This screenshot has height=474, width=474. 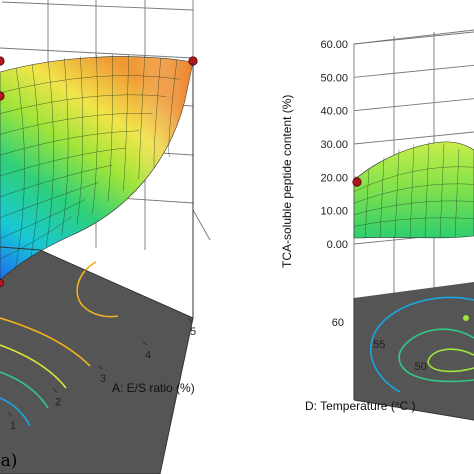 What do you see at coordinates (338, 323) in the screenshot?
I see `panel-b-x-tick-label: 60` at bounding box center [338, 323].